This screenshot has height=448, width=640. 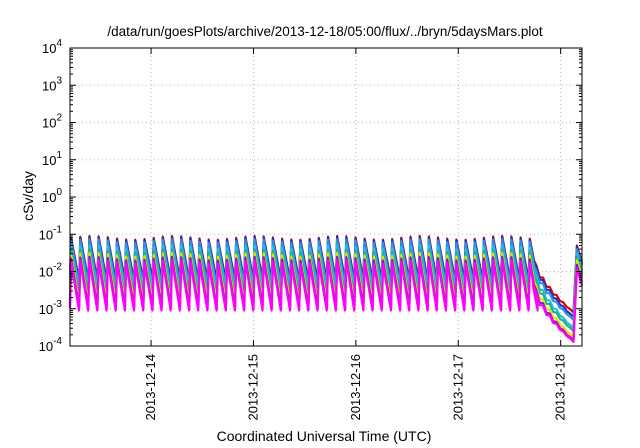 What do you see at coordinates (28, 196) in the screenshot?
I see `y-axis-title: cSv/day` at bounding box center [28, 196].